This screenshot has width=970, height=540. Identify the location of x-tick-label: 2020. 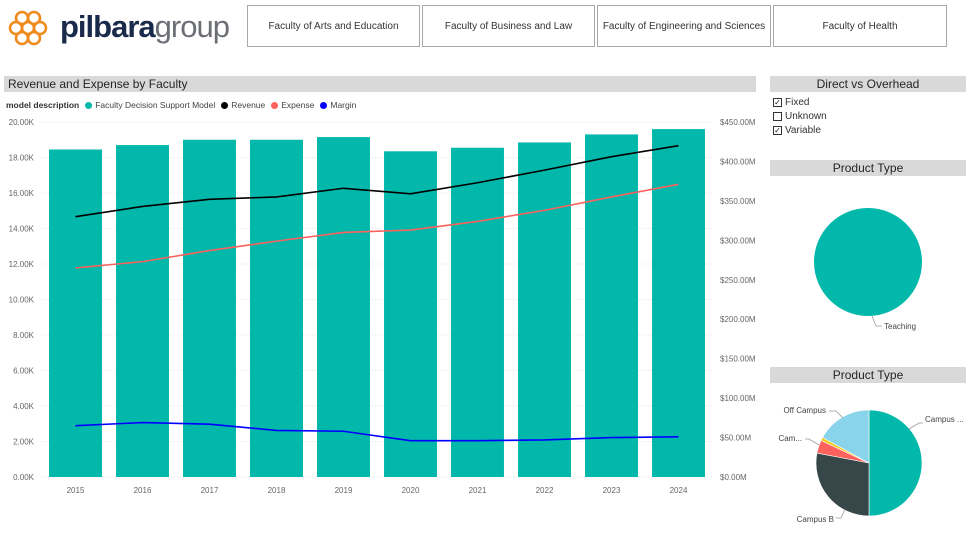
(411, 490).